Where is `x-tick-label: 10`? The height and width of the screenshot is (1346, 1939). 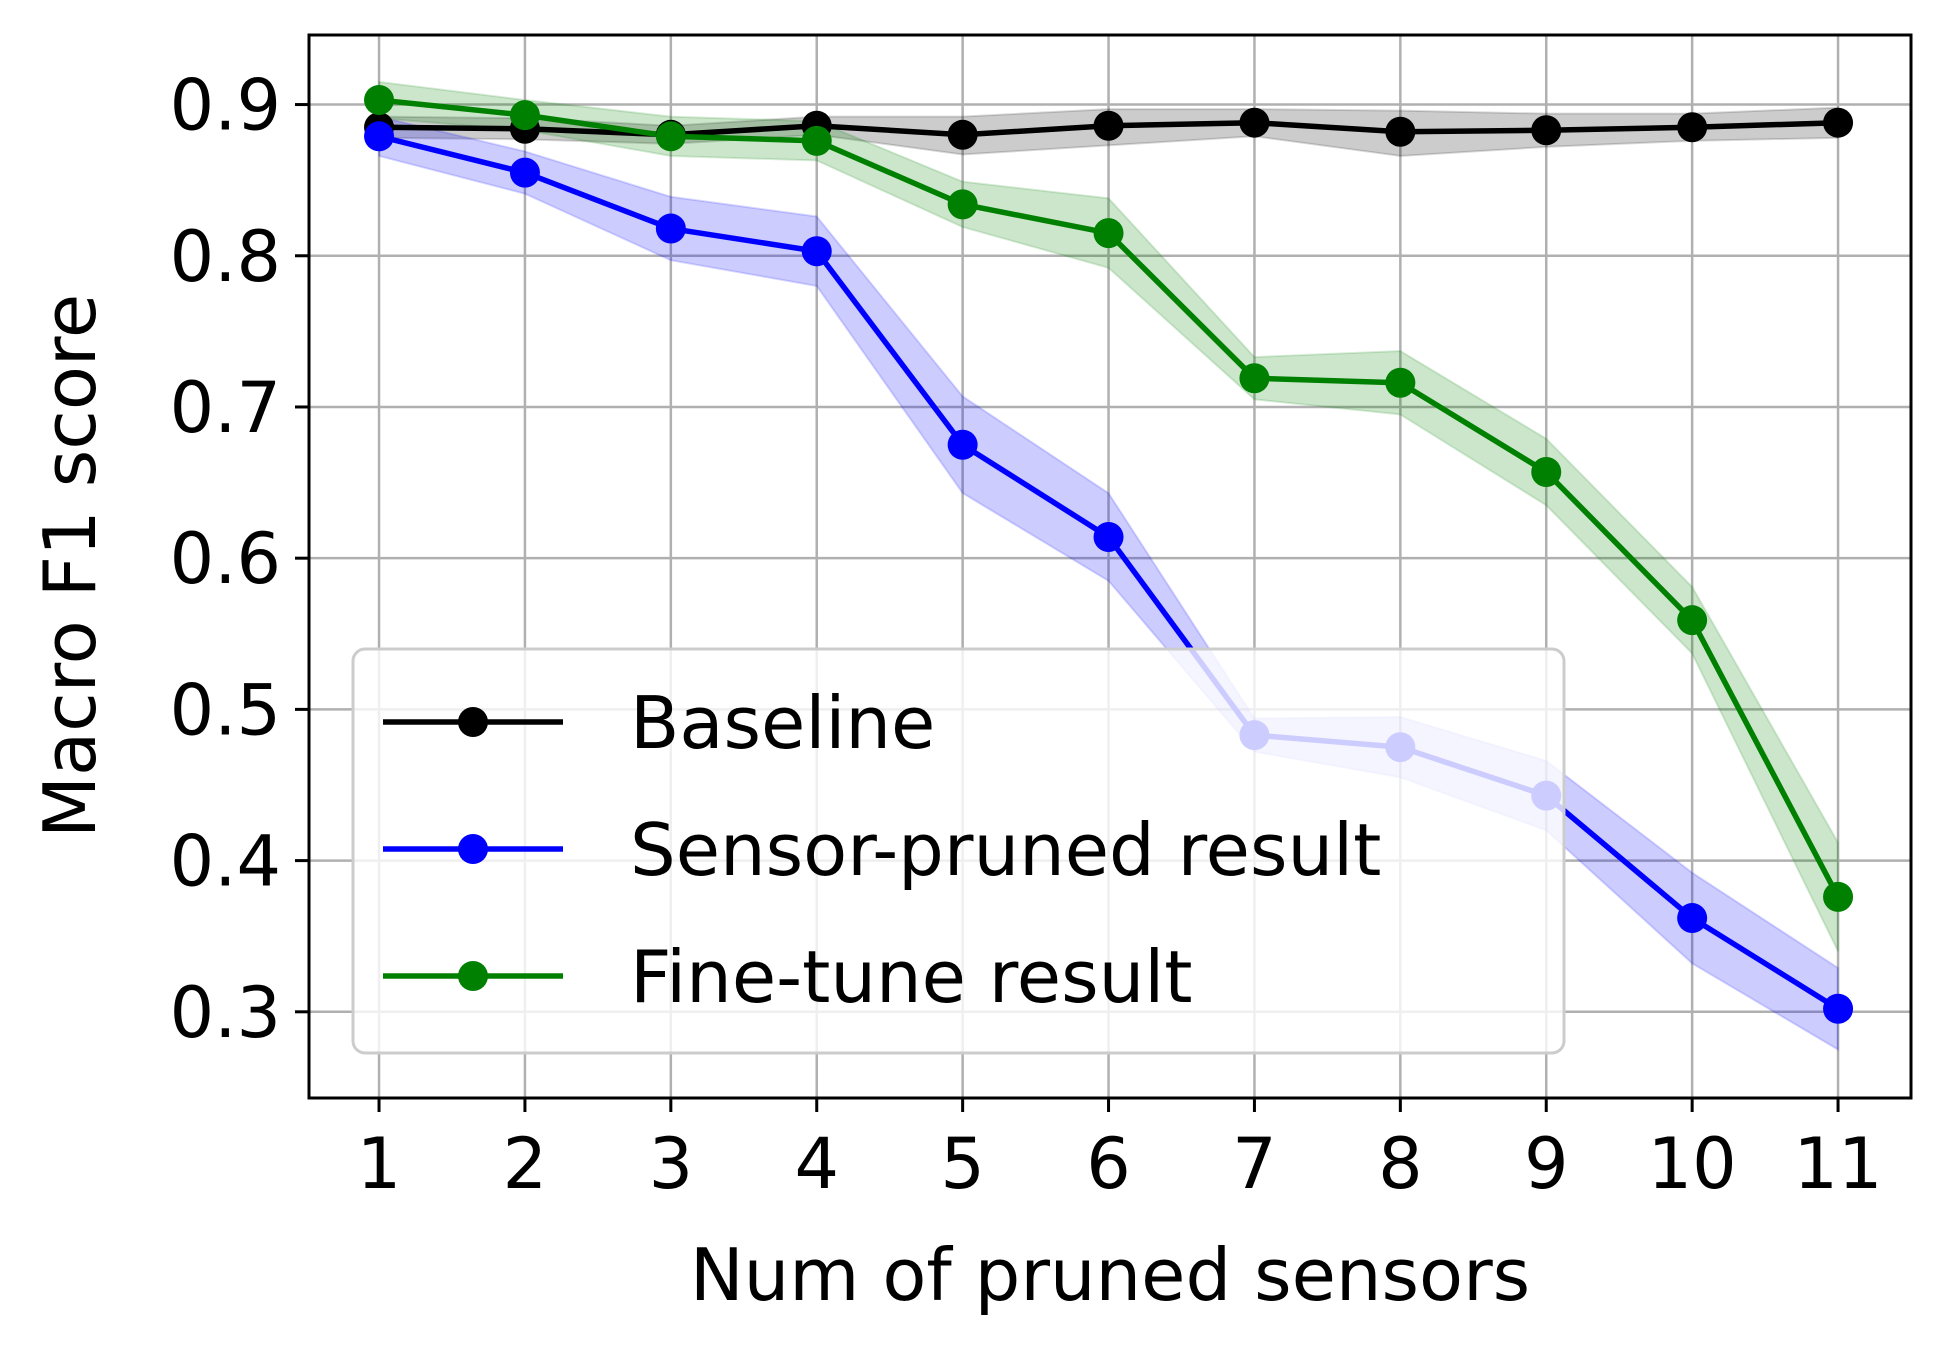 x-tick-label: 10 is located at coordinates (1692, 1164).